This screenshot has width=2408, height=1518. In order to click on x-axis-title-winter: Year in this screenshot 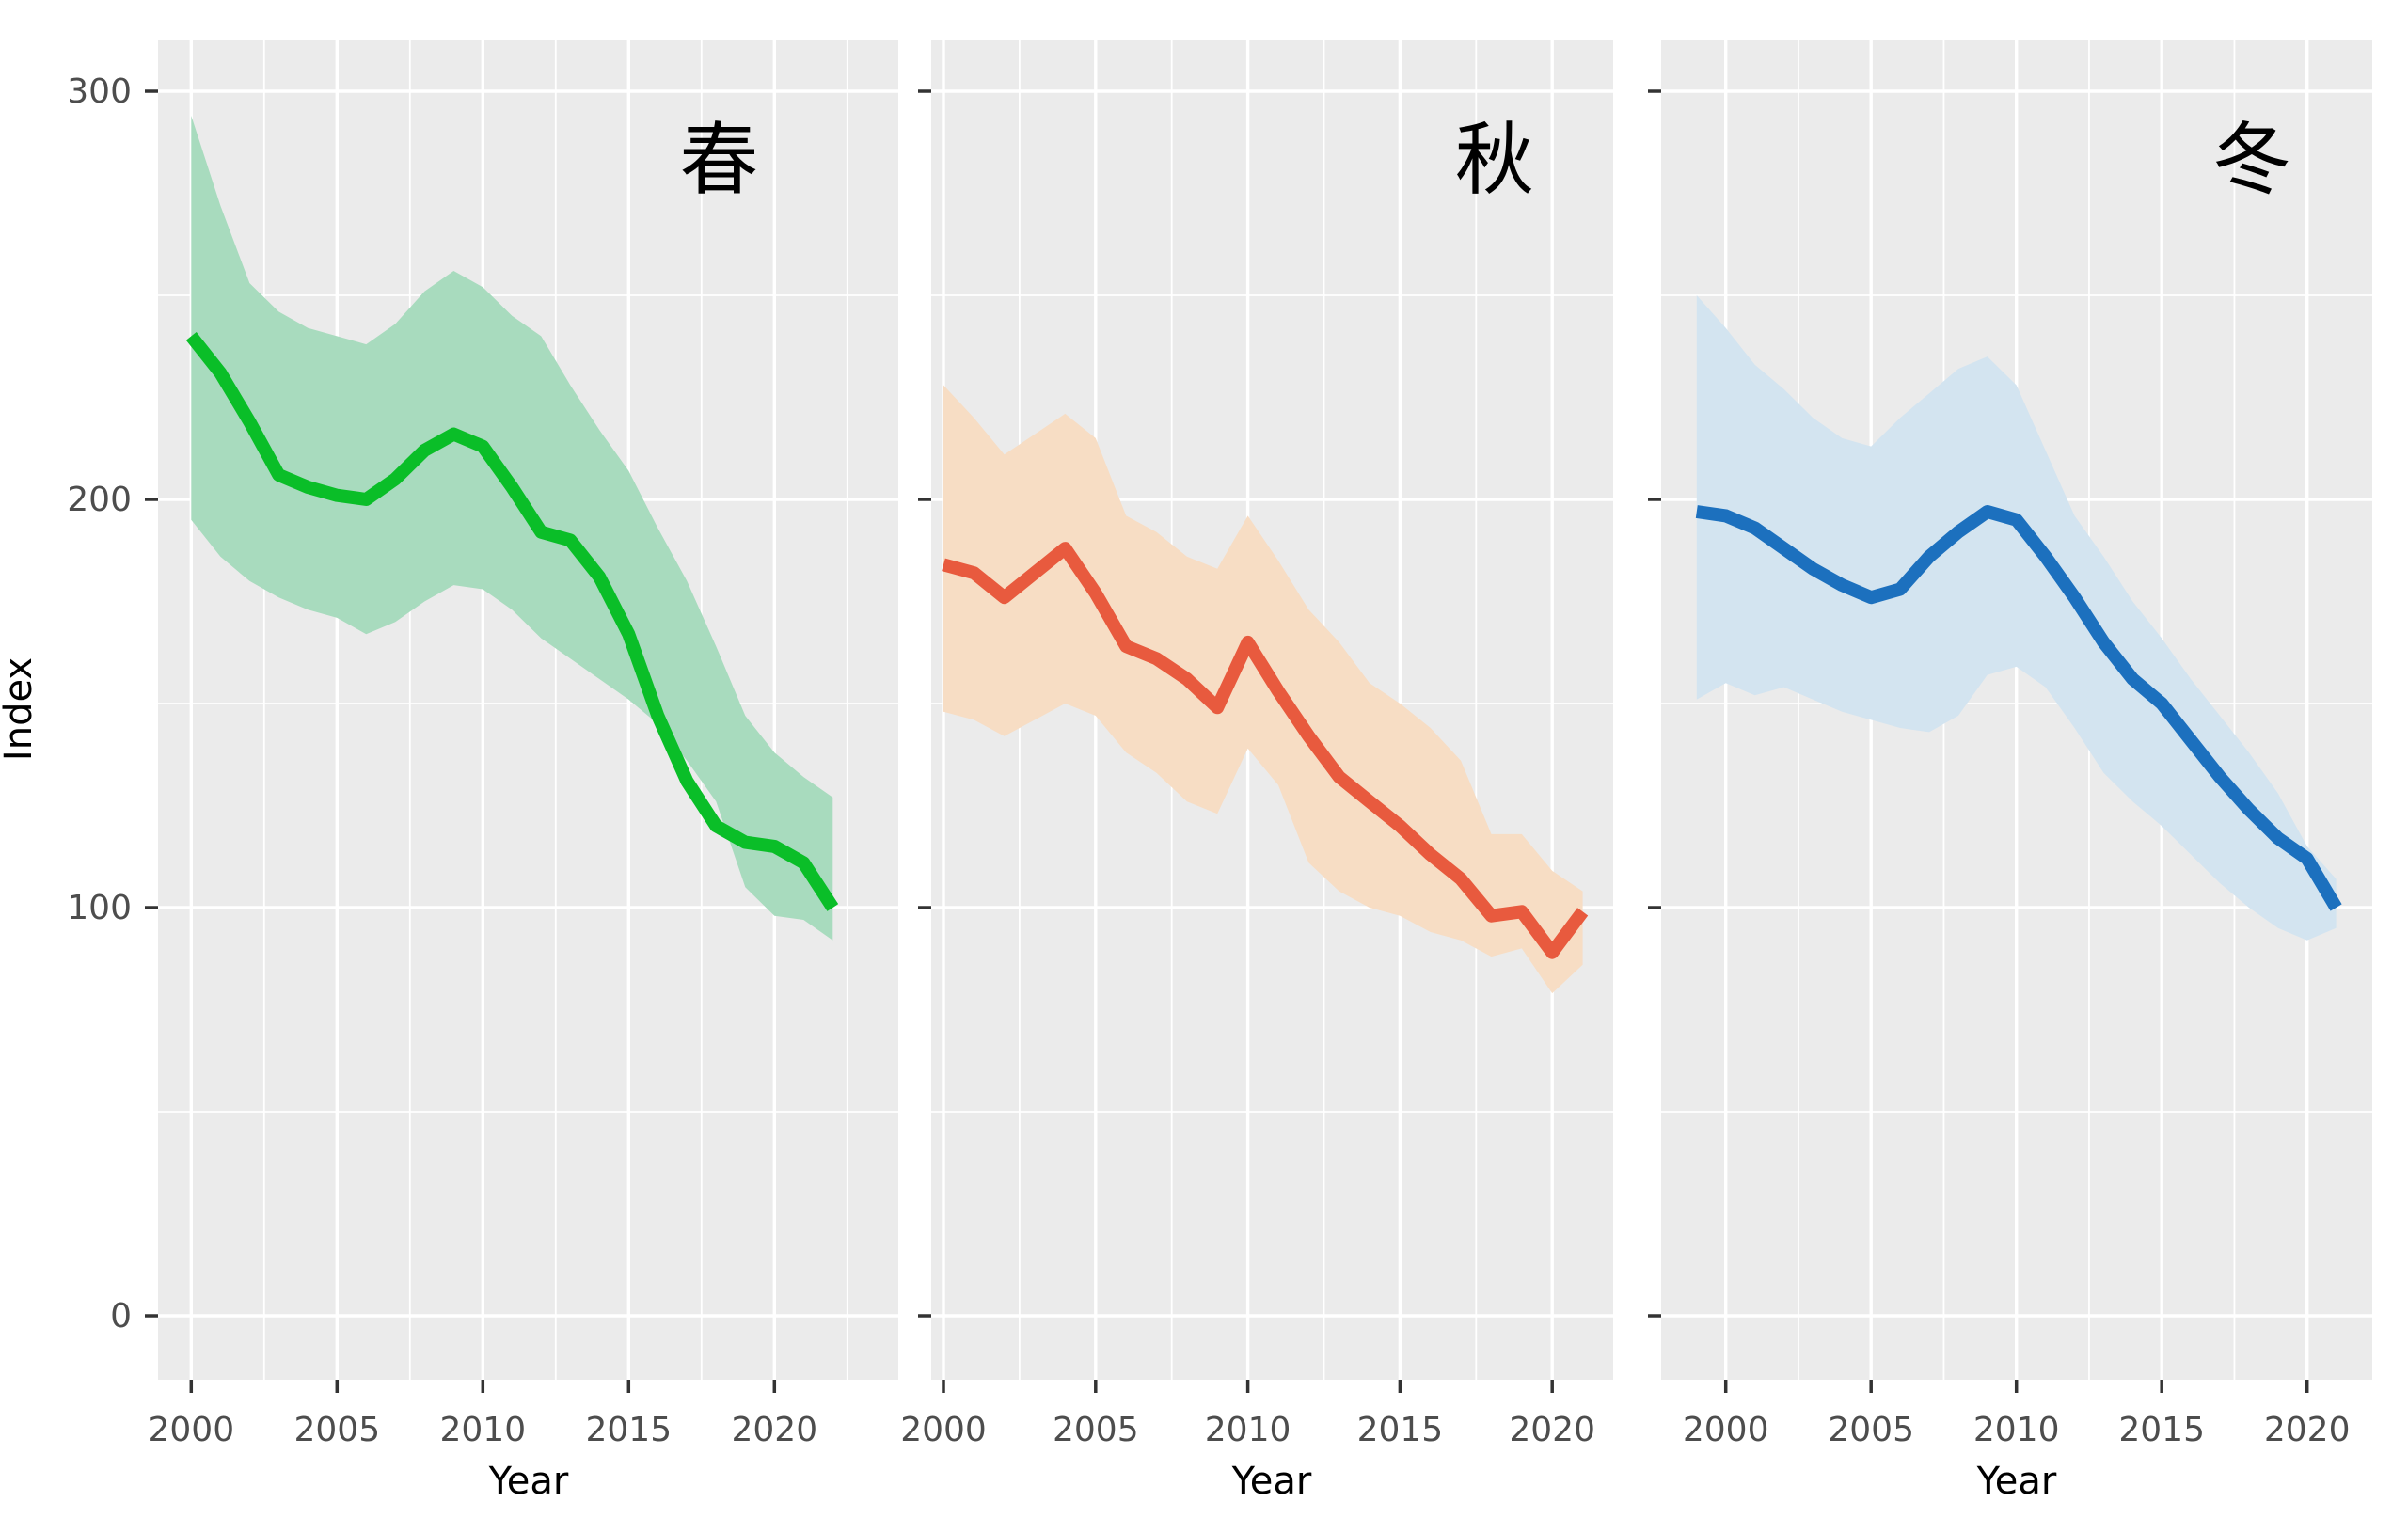, I will do `click(2017, 1482)`.